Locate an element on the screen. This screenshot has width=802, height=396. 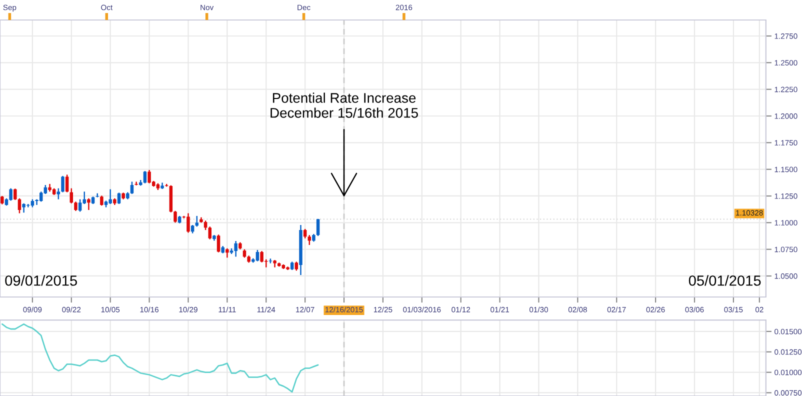
annotation: 05/01/2015 is located at coordinates (724, 280).